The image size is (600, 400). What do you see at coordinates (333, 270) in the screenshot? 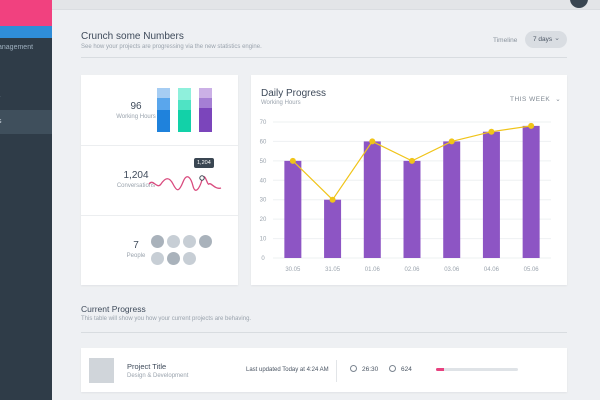
I see `x-tick-label: 31.05` at bounding box center [333, 270].